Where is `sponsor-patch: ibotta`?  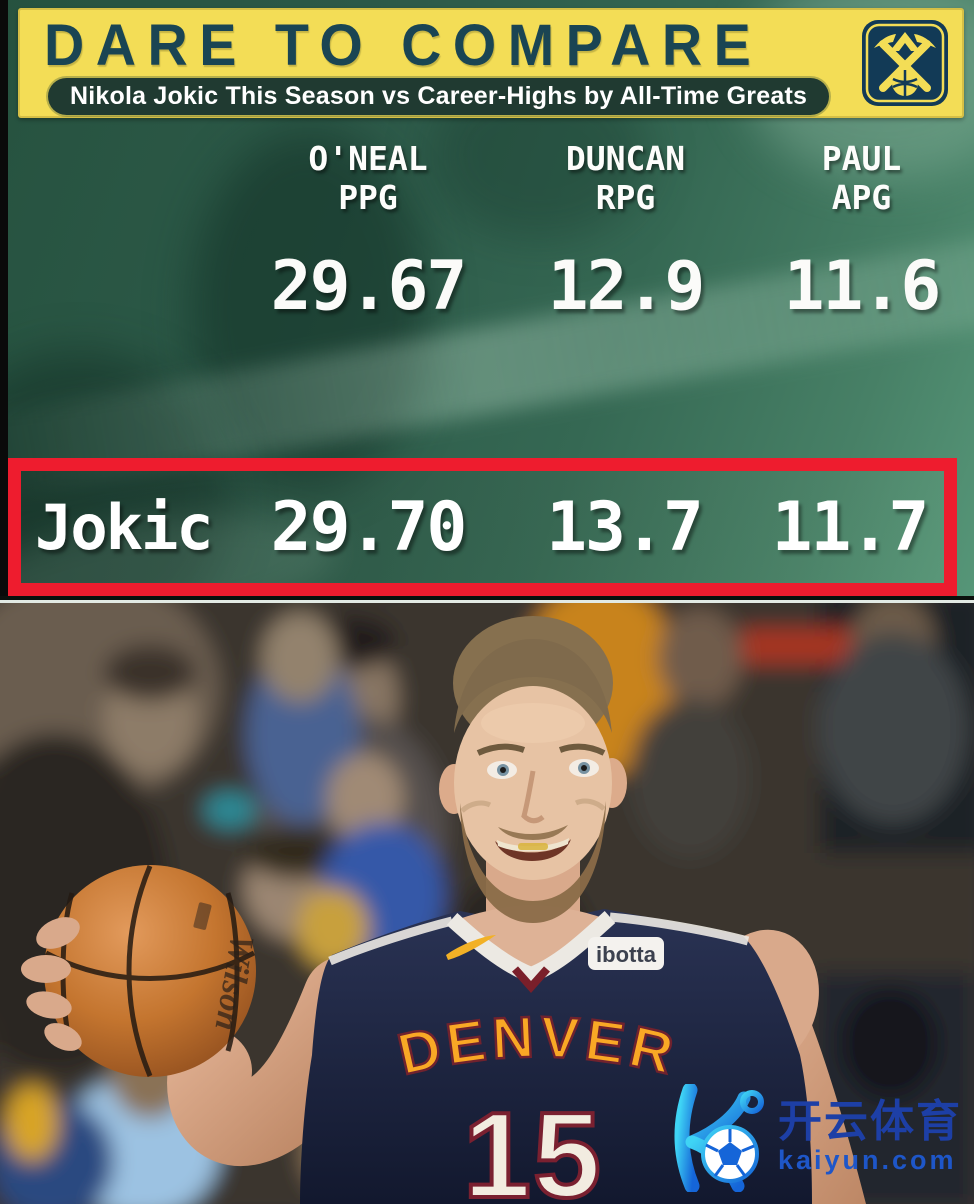 sponsor-patch: ibotta is located at coordinates (626, 953).